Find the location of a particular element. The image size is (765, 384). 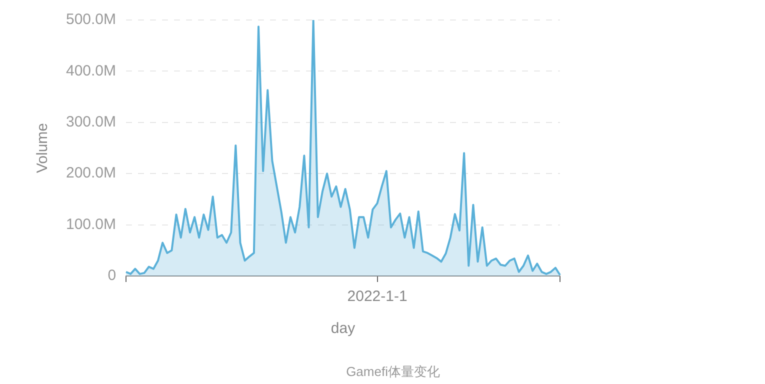

x-tick-label: 2022-1-1 is located at coordinates (377, 297).